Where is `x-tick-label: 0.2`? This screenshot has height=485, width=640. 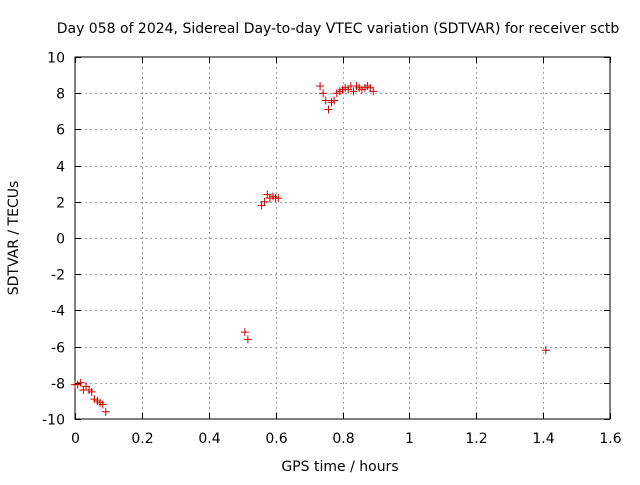 x-tick-label: 0.2 is located at coordinates (142, 439).